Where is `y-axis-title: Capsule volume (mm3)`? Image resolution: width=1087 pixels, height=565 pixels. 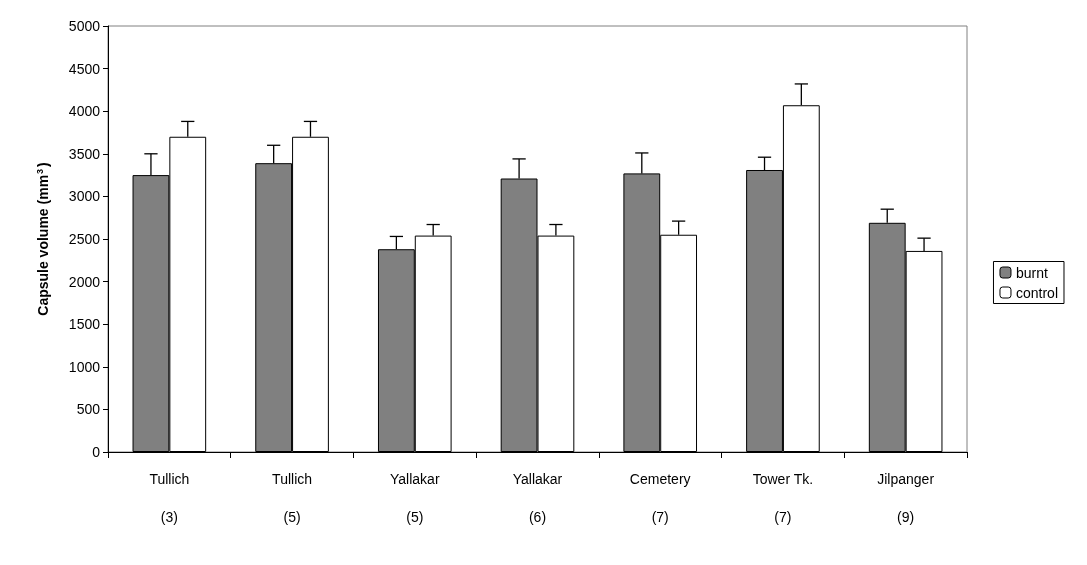 y-axis-title: Capsule volume (mm3) is located at coordinates (42, 239).